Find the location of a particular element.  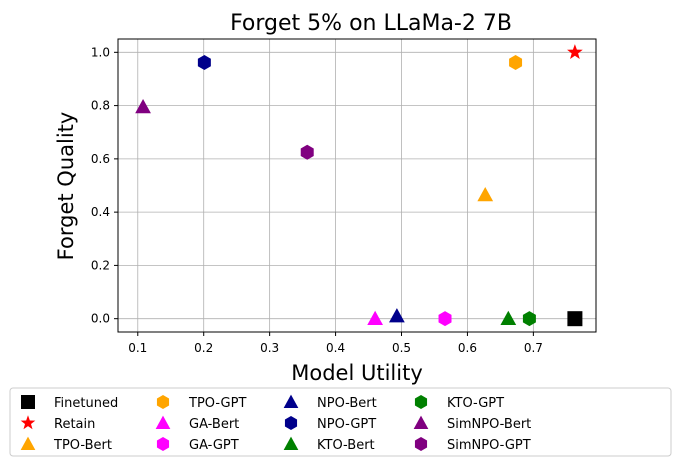

point-simnpo-bert is located at coordinates (143, 106).